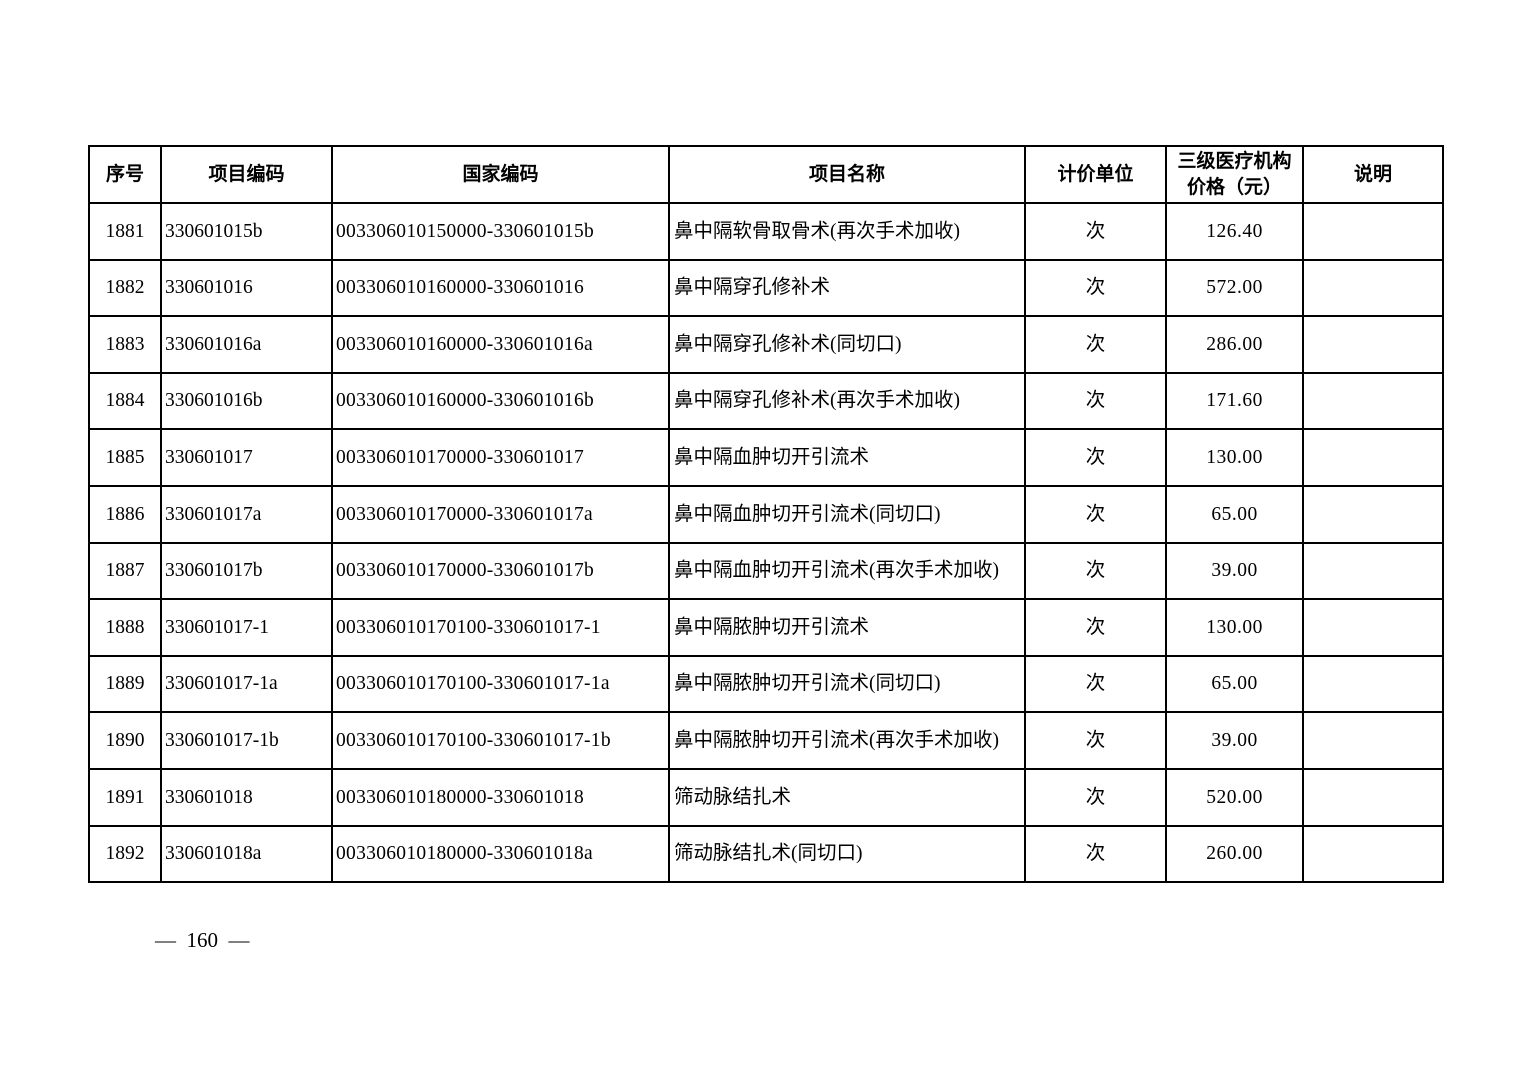 The image size is (1520, 1074). I want to click on cell-national-code: 003306010170100-330601017-1a, so click(500, 684).